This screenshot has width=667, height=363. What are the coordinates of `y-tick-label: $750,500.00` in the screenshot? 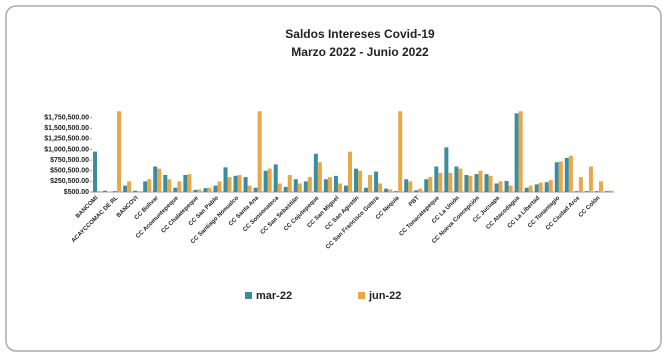 It's located at (69, 160).